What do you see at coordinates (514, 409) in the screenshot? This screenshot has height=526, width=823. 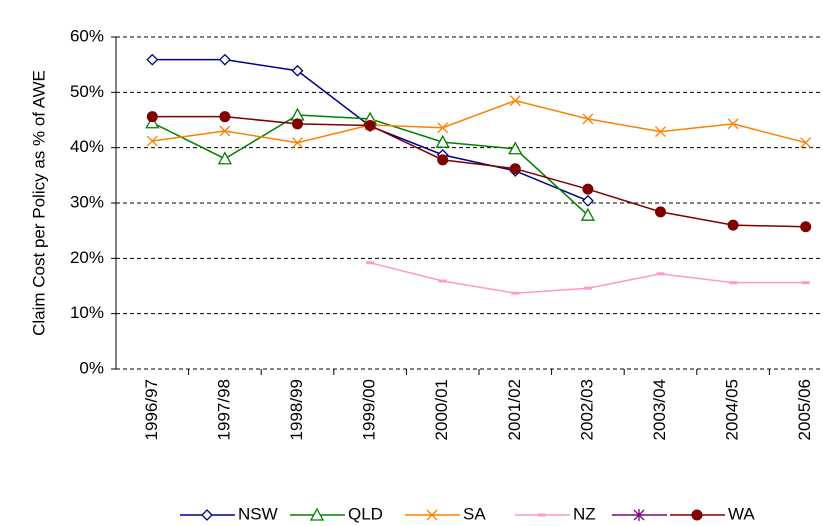 I see `x-tick-label: 2001/02` at bounding box center [514, 409].